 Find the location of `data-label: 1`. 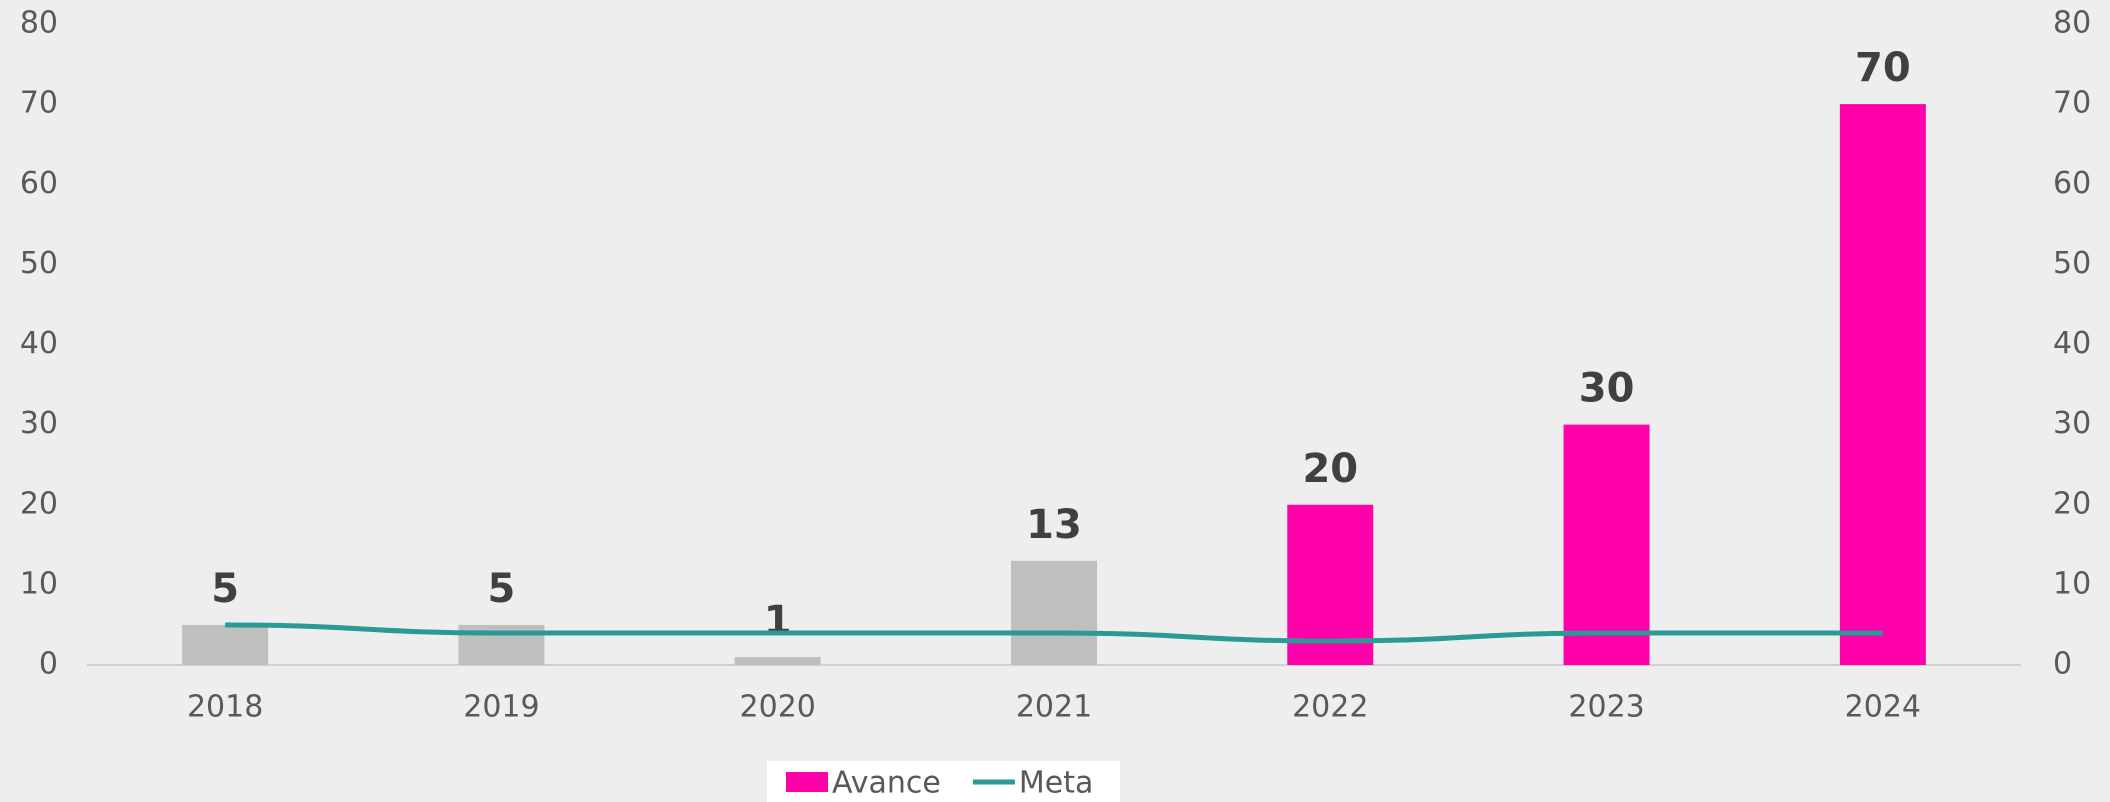

data-label: 1 is located at coordinates (778, 621).